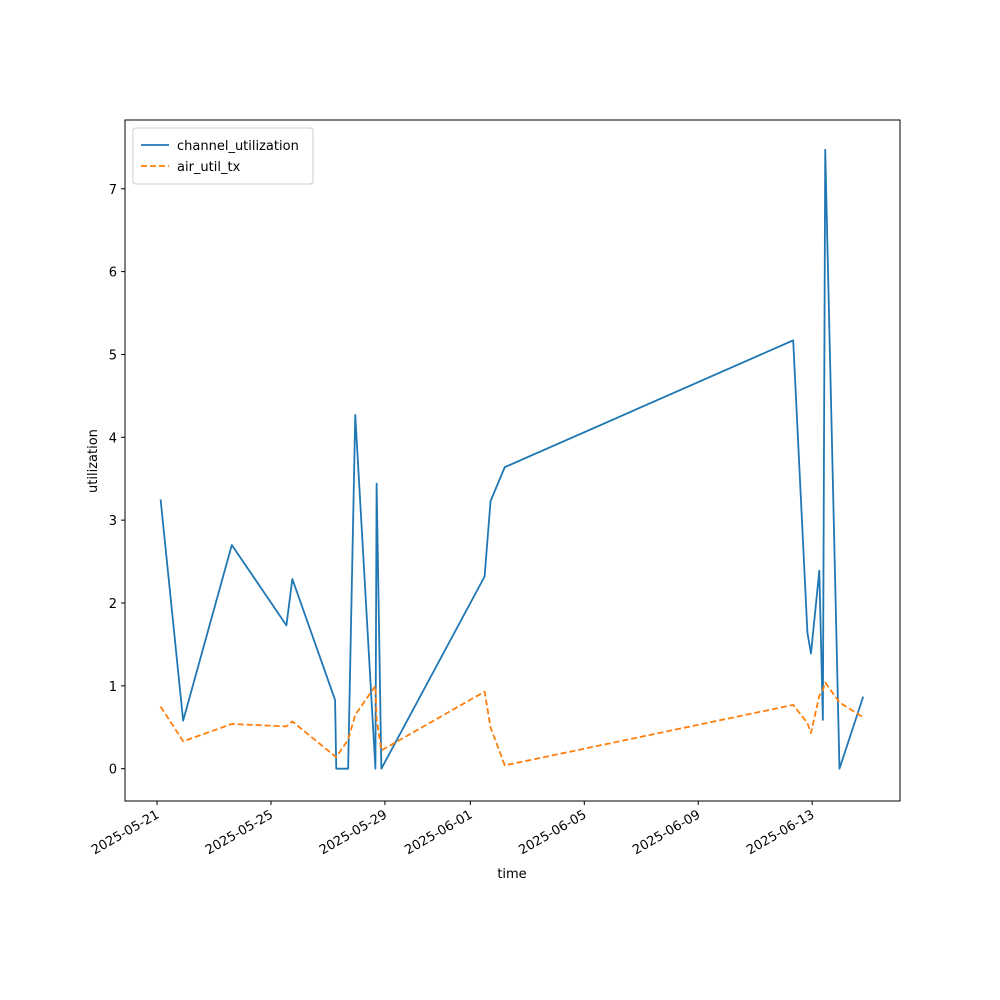 The width and height of the screenshot is (1000, 1000). I want to click on legend-label: channel_utilization, so click(238, 146).